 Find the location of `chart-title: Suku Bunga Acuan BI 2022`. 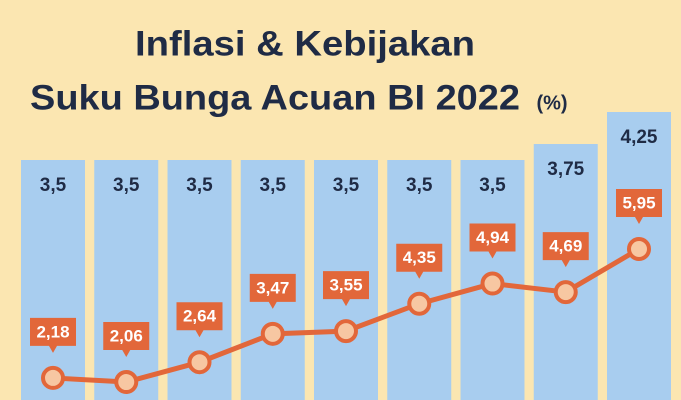

chart-title: Suku Bunga Acuan BI 2022 is located at coordinates (275, 97).